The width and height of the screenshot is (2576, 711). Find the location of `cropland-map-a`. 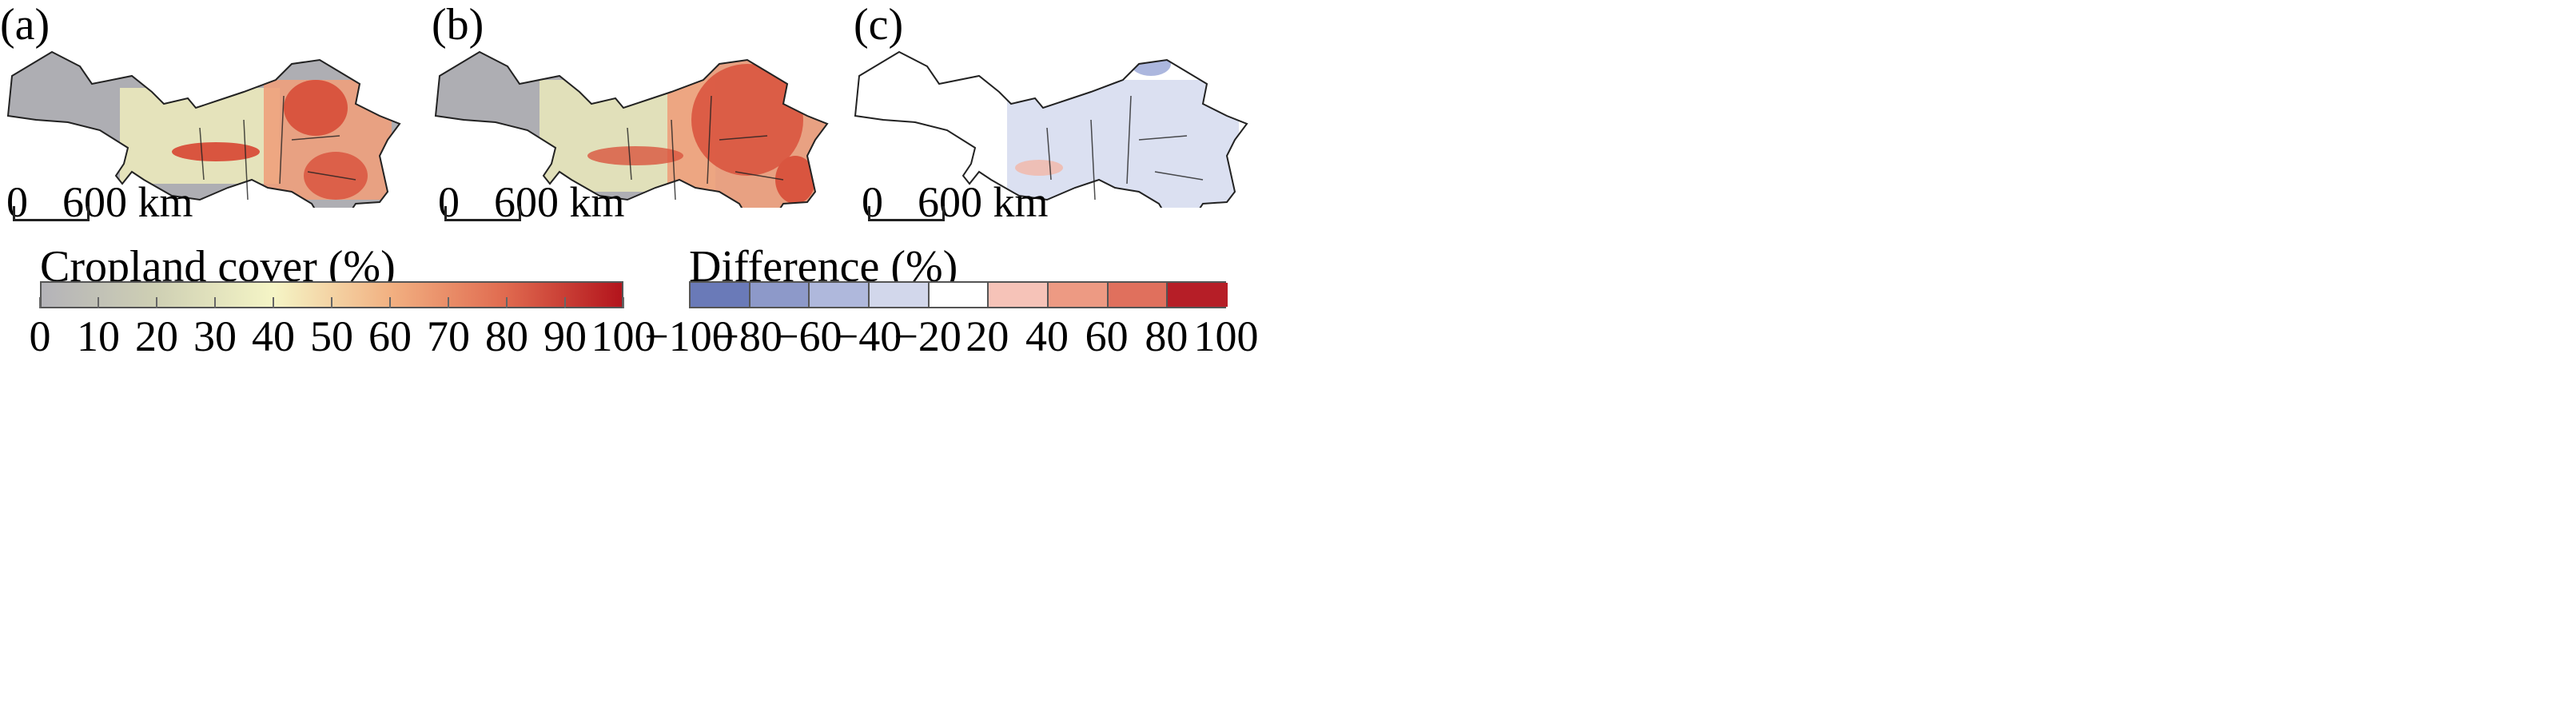

cropland-map-a is located at coordinates (203, 129).